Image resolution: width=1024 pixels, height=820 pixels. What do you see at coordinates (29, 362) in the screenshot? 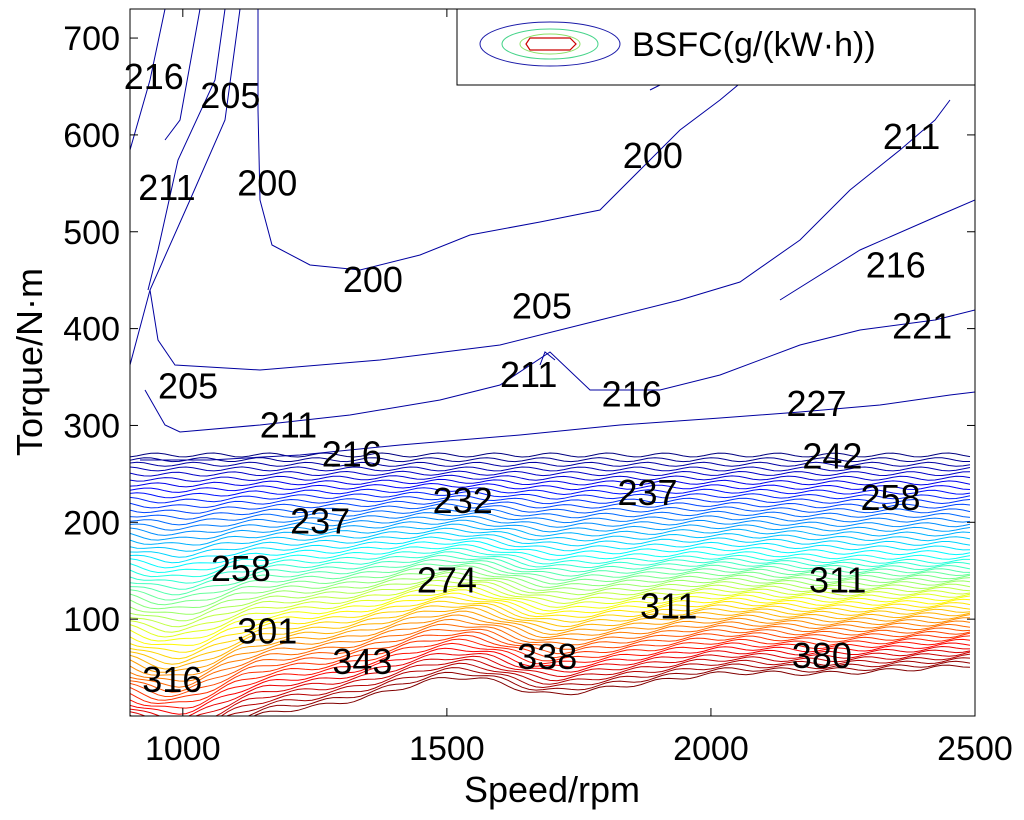
I see `y-axis-title: Torque/N·m` at bounding box center [29, 362].